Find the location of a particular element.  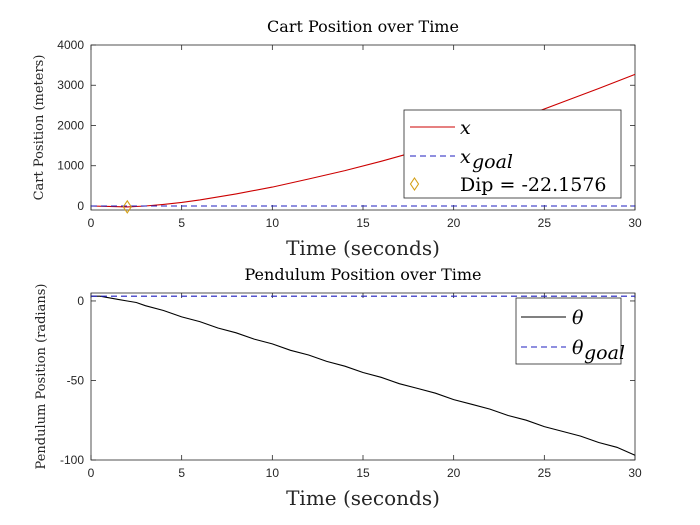

y-tick-label: 1000 is located at coordinates (70, 166).